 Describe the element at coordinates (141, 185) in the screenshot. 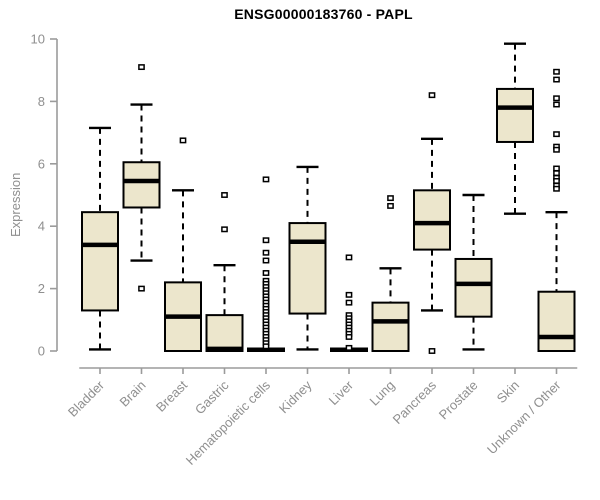

I see `box-brain` at that location.